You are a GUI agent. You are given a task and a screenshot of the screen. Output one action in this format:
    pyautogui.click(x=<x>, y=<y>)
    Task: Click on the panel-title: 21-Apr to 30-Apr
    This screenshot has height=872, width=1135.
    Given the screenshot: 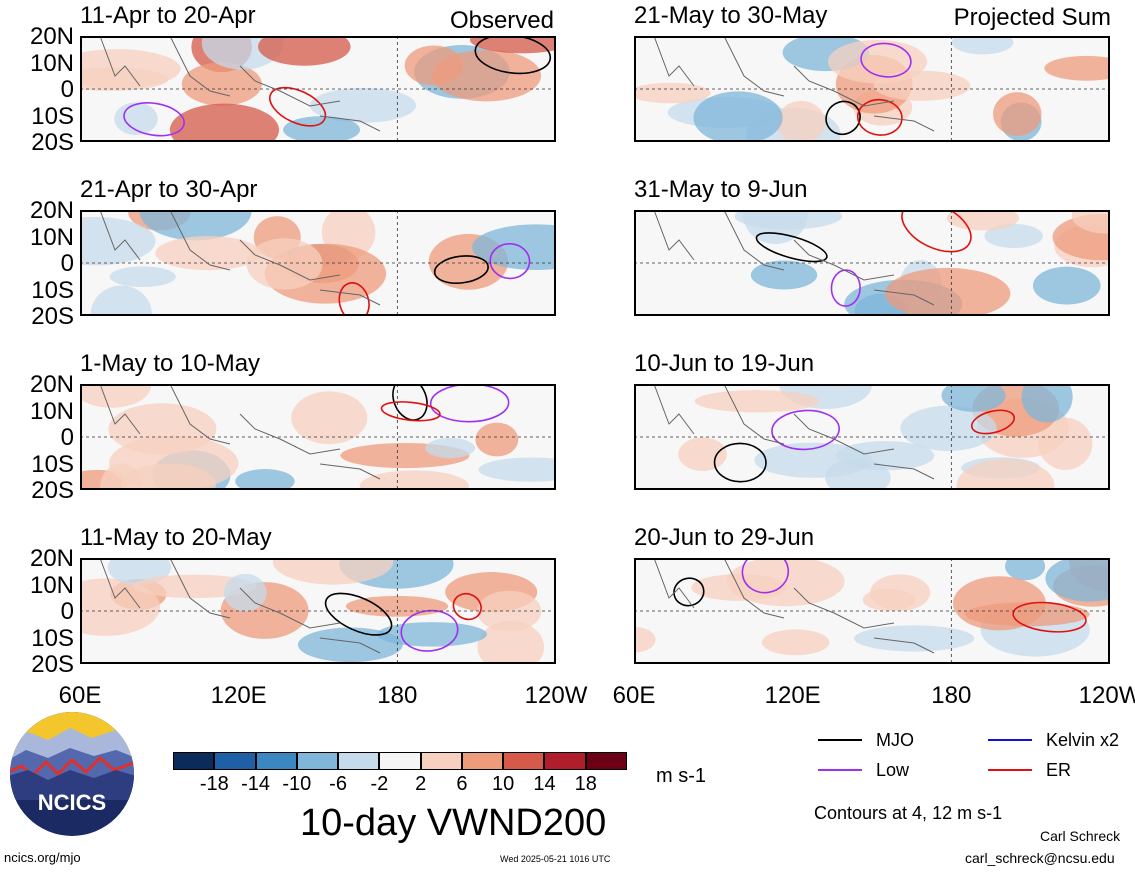 What is the action you would take?
    pyautogui.click(x=169, y=189)
    